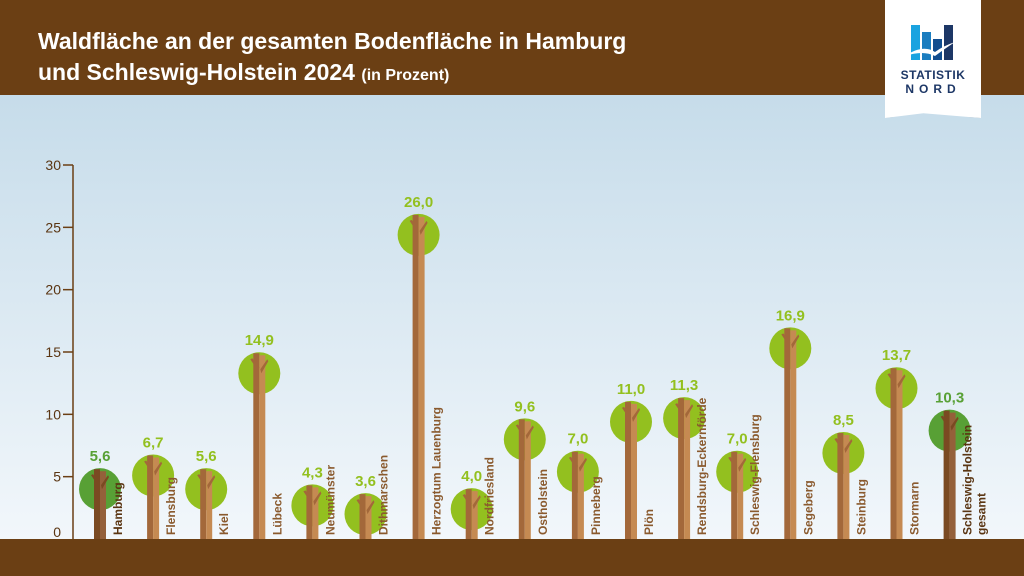 This screenshot has height=576, width=1024. What do you see at coordinates (933, 89) in the screenshot?
I see `logo-text-nord: NORD` at bounding box center [933, 89].